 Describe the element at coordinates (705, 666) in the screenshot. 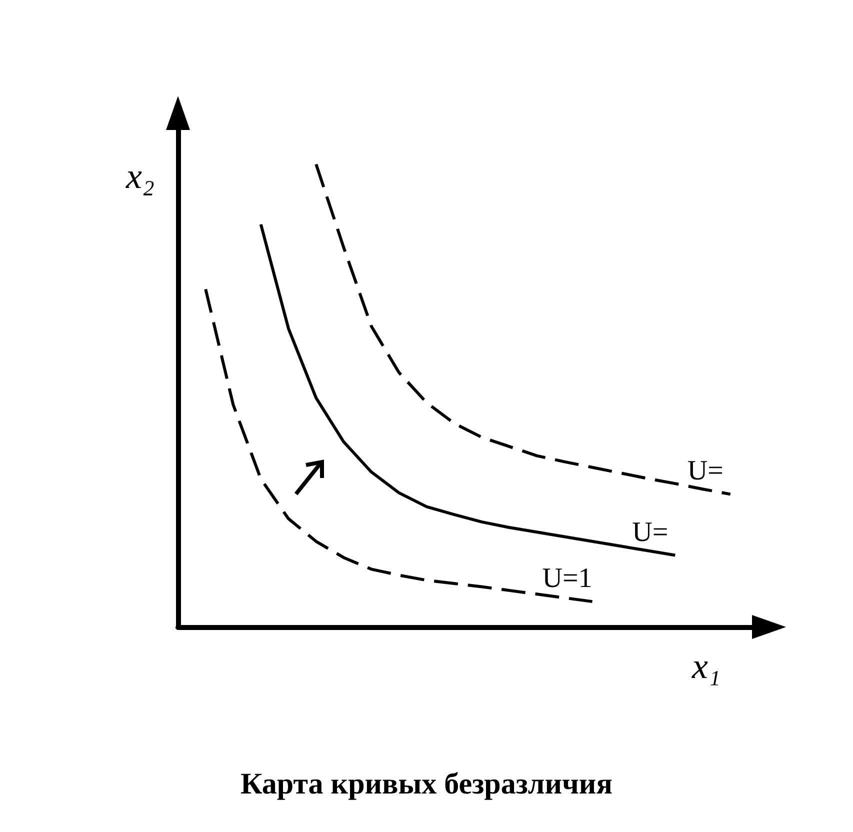

I see `x-axis-title: x₁` at that location.